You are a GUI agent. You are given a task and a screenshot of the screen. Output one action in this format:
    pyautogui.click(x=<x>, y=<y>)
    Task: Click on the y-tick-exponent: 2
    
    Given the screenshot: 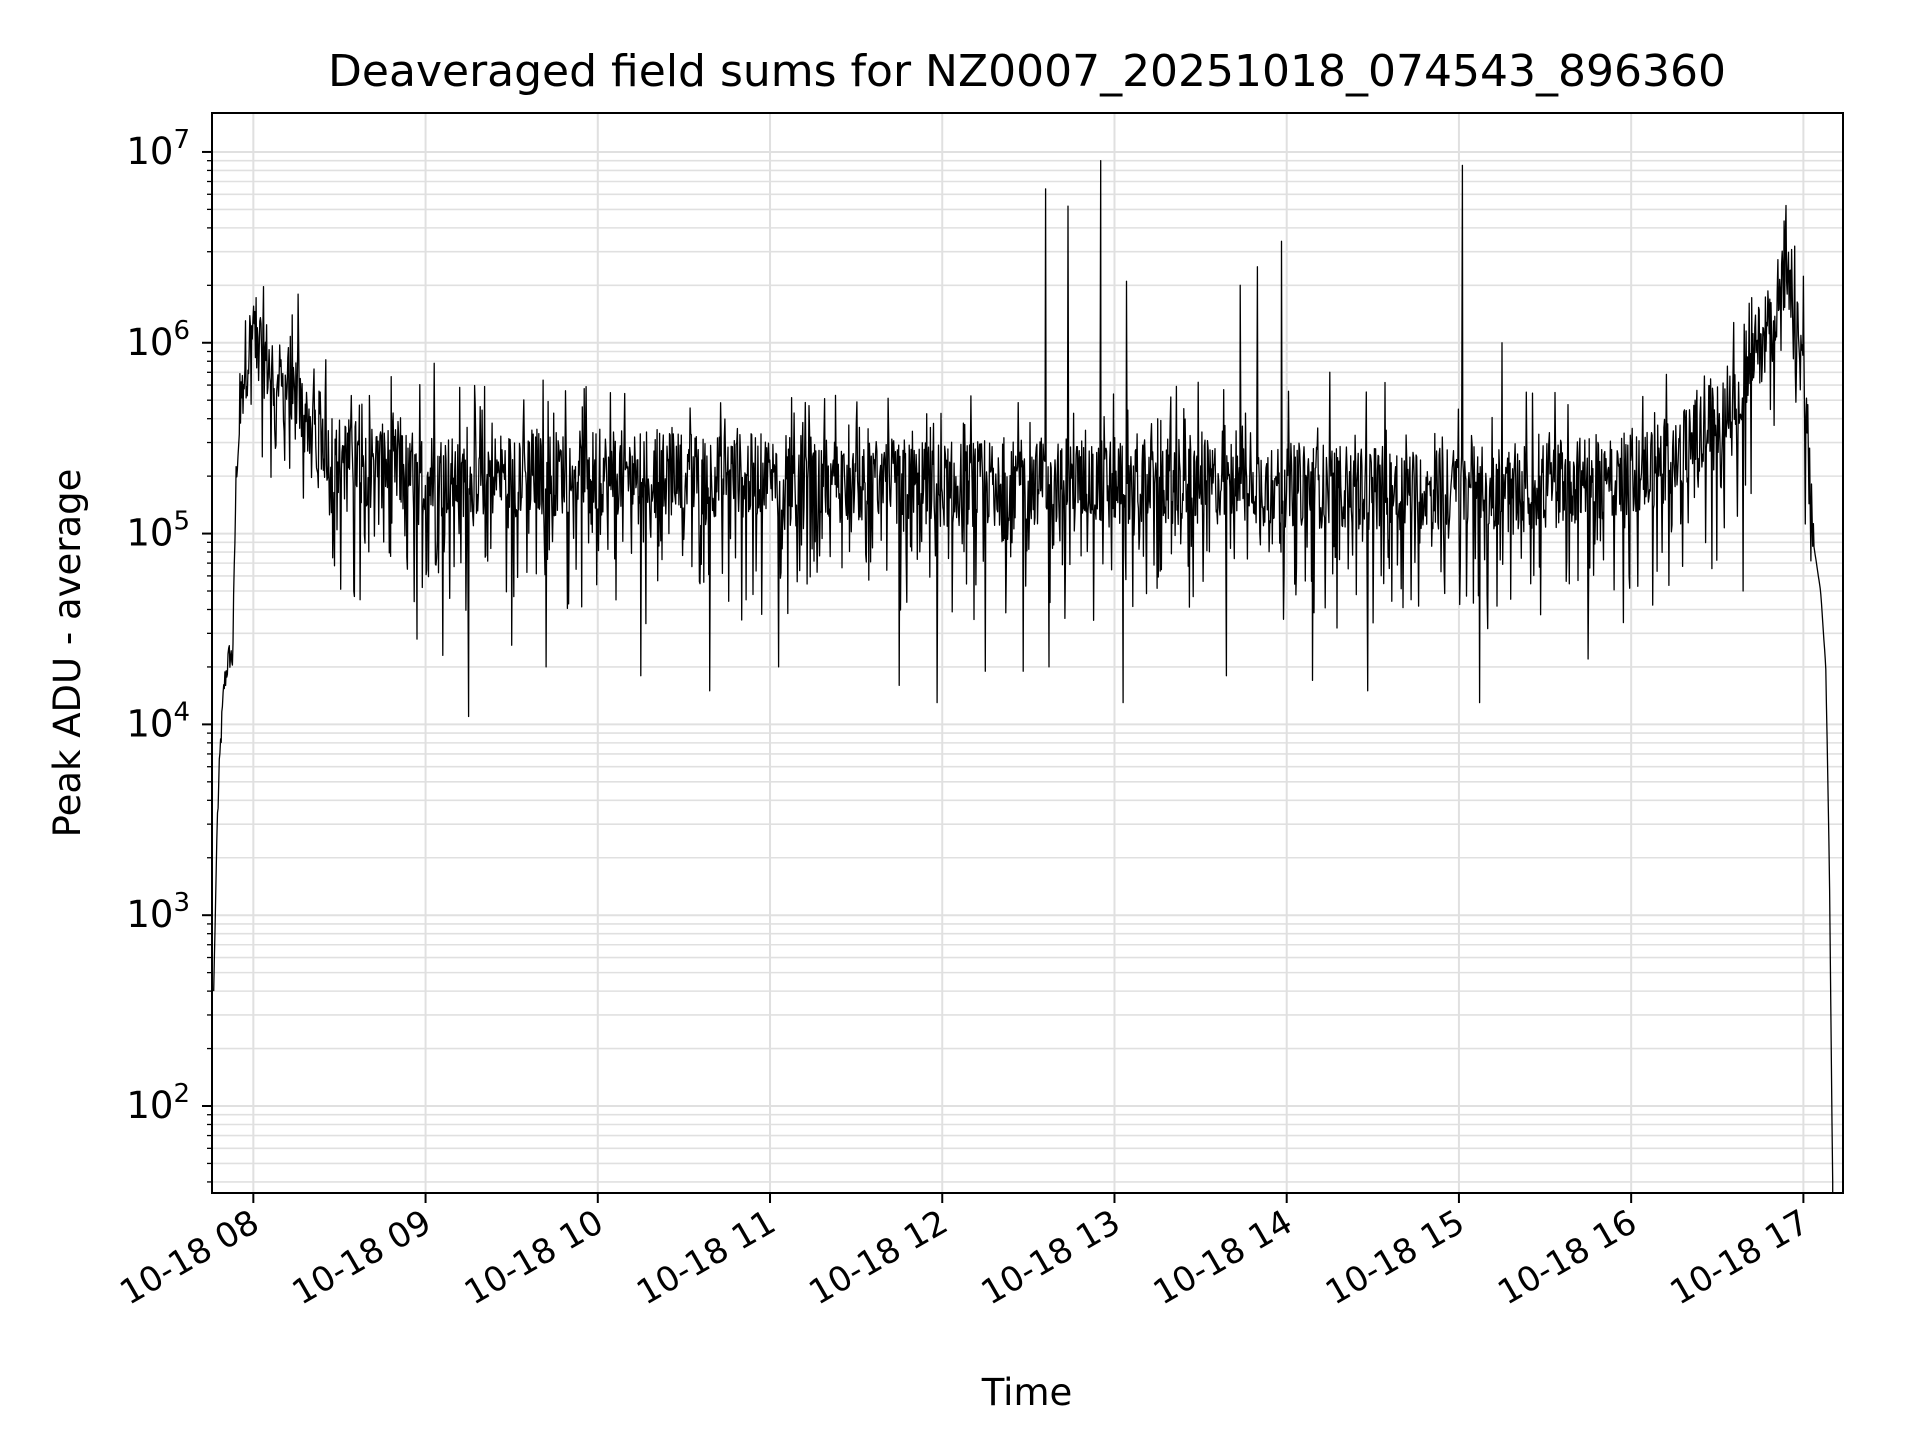 What is the action you would take?
    pyautogui.click(x=181, y=1094)
    